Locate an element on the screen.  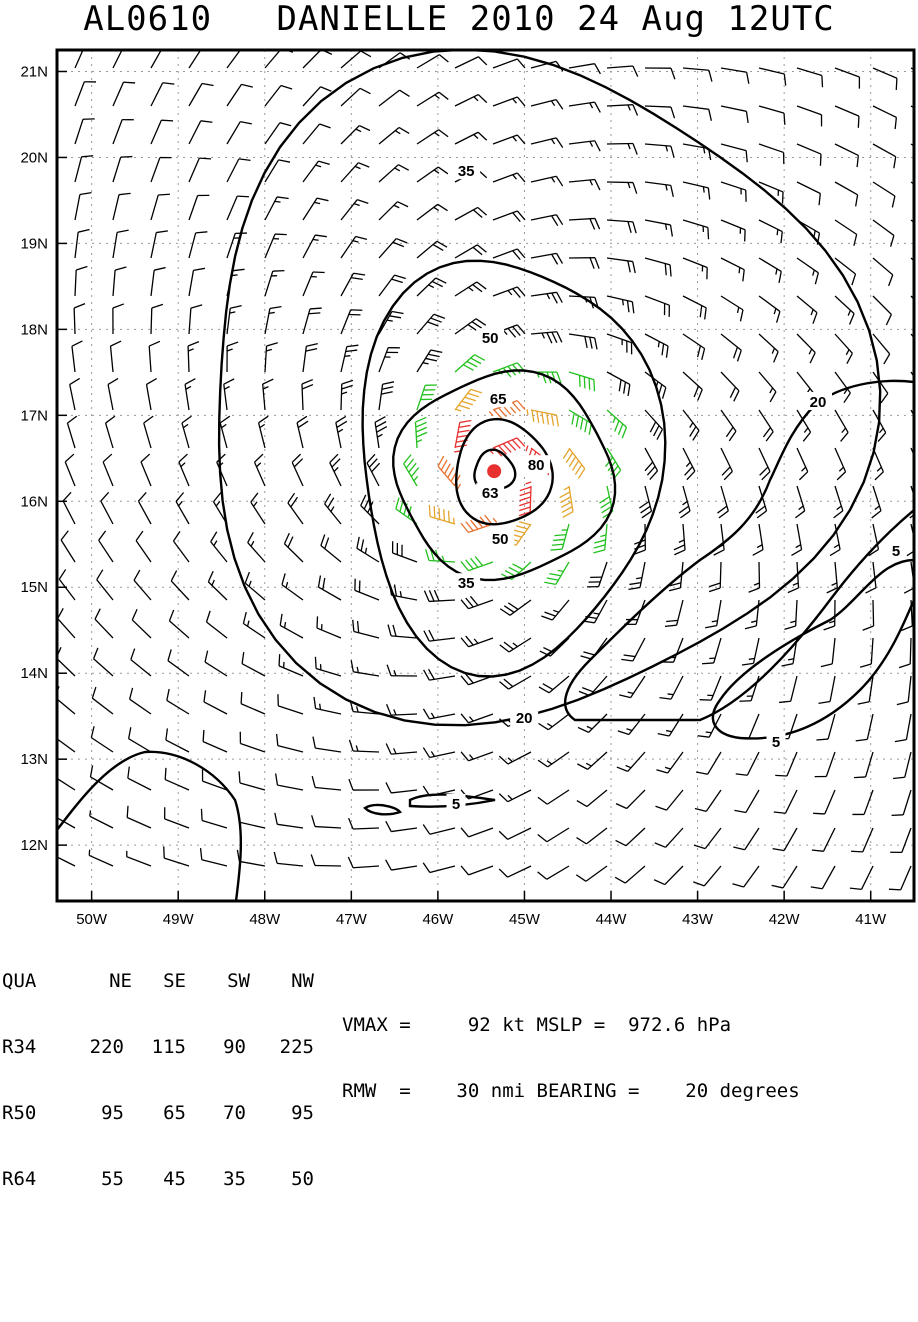
radius-value: 45 is located at coordinates (156, 1179).